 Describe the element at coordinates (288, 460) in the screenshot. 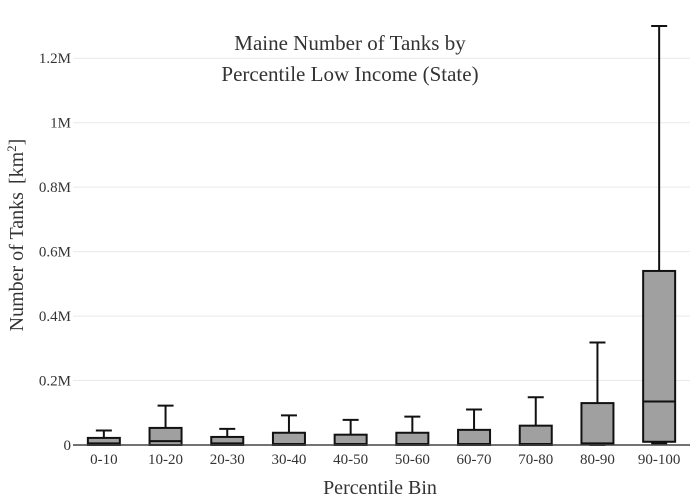

I see `x-tick-label: 30-40` at that location.